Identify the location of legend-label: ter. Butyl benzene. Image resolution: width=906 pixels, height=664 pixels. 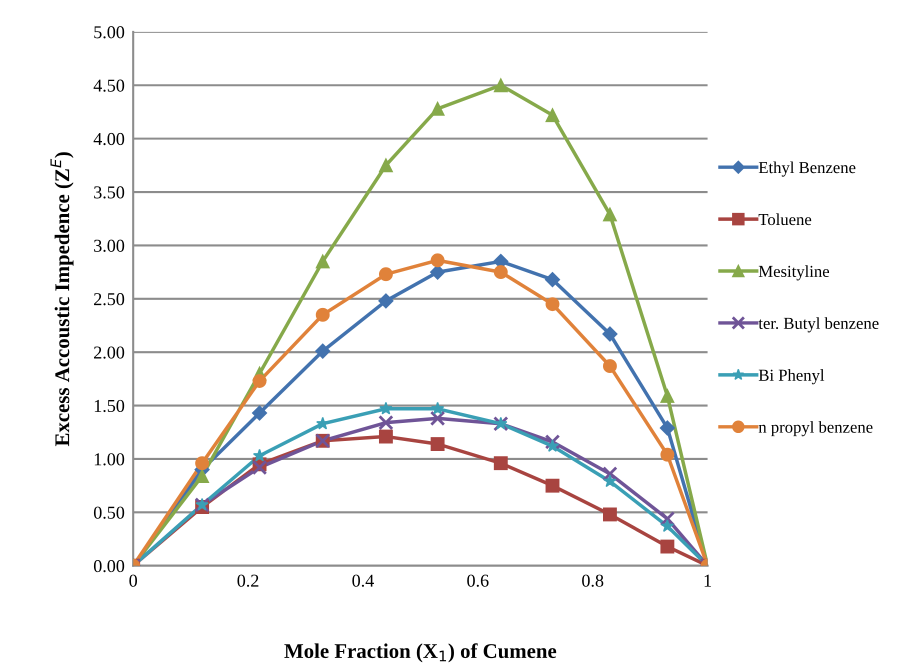
(818, 324).